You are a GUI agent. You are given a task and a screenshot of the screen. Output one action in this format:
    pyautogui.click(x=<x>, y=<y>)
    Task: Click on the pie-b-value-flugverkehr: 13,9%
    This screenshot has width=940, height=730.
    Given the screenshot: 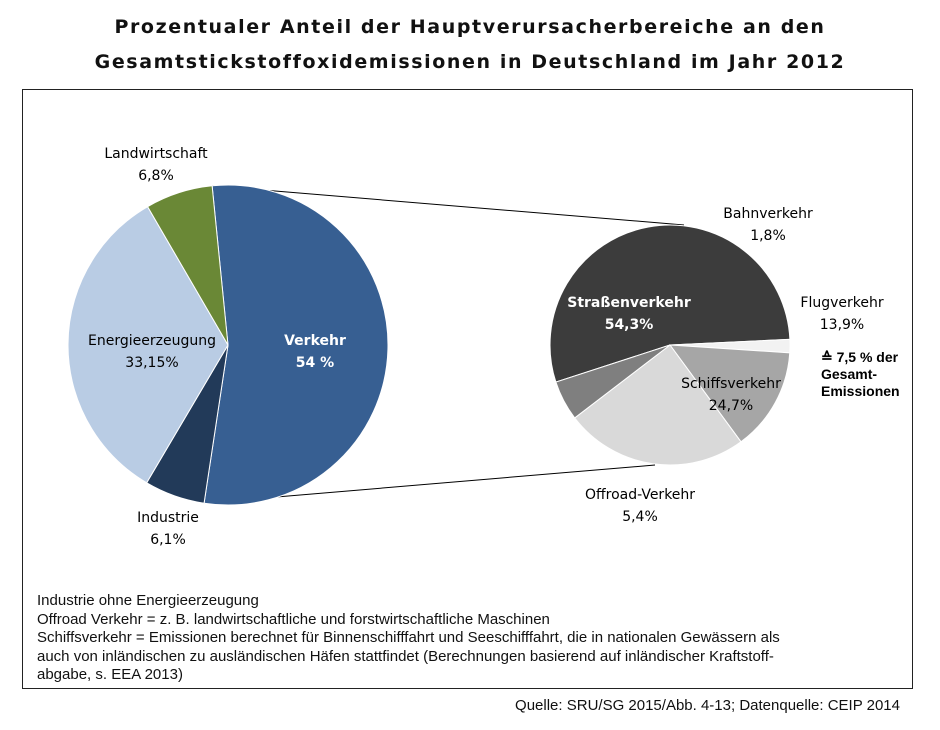 What is the action you would take?
    pyautogui.click(x=842, y=325)
    